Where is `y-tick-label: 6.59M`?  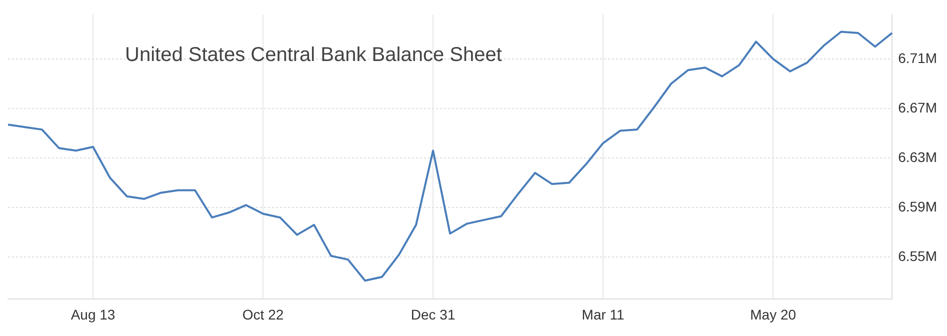 y-tick-label: 6.59M is located at coordinates (918, 206).